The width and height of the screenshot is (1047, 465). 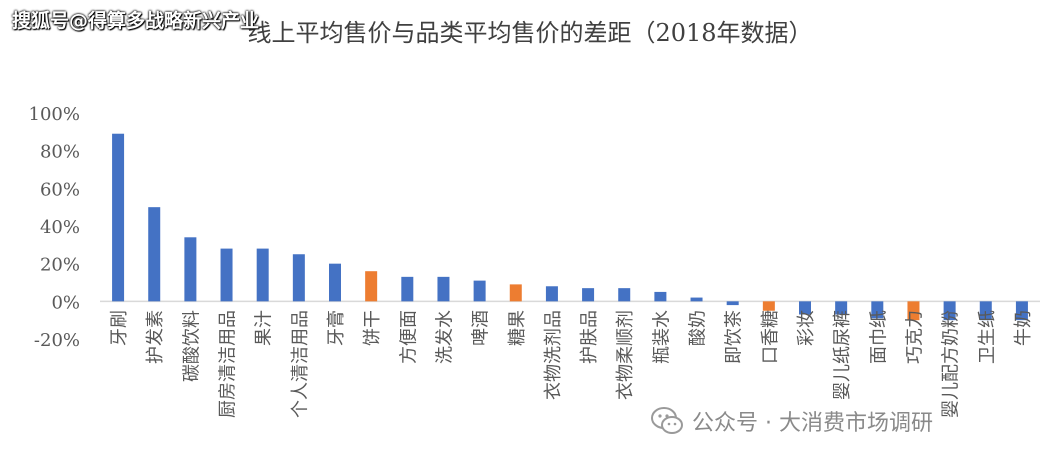 I want to click on x-tick-label: 巧克力, so click(x=914, y=337).